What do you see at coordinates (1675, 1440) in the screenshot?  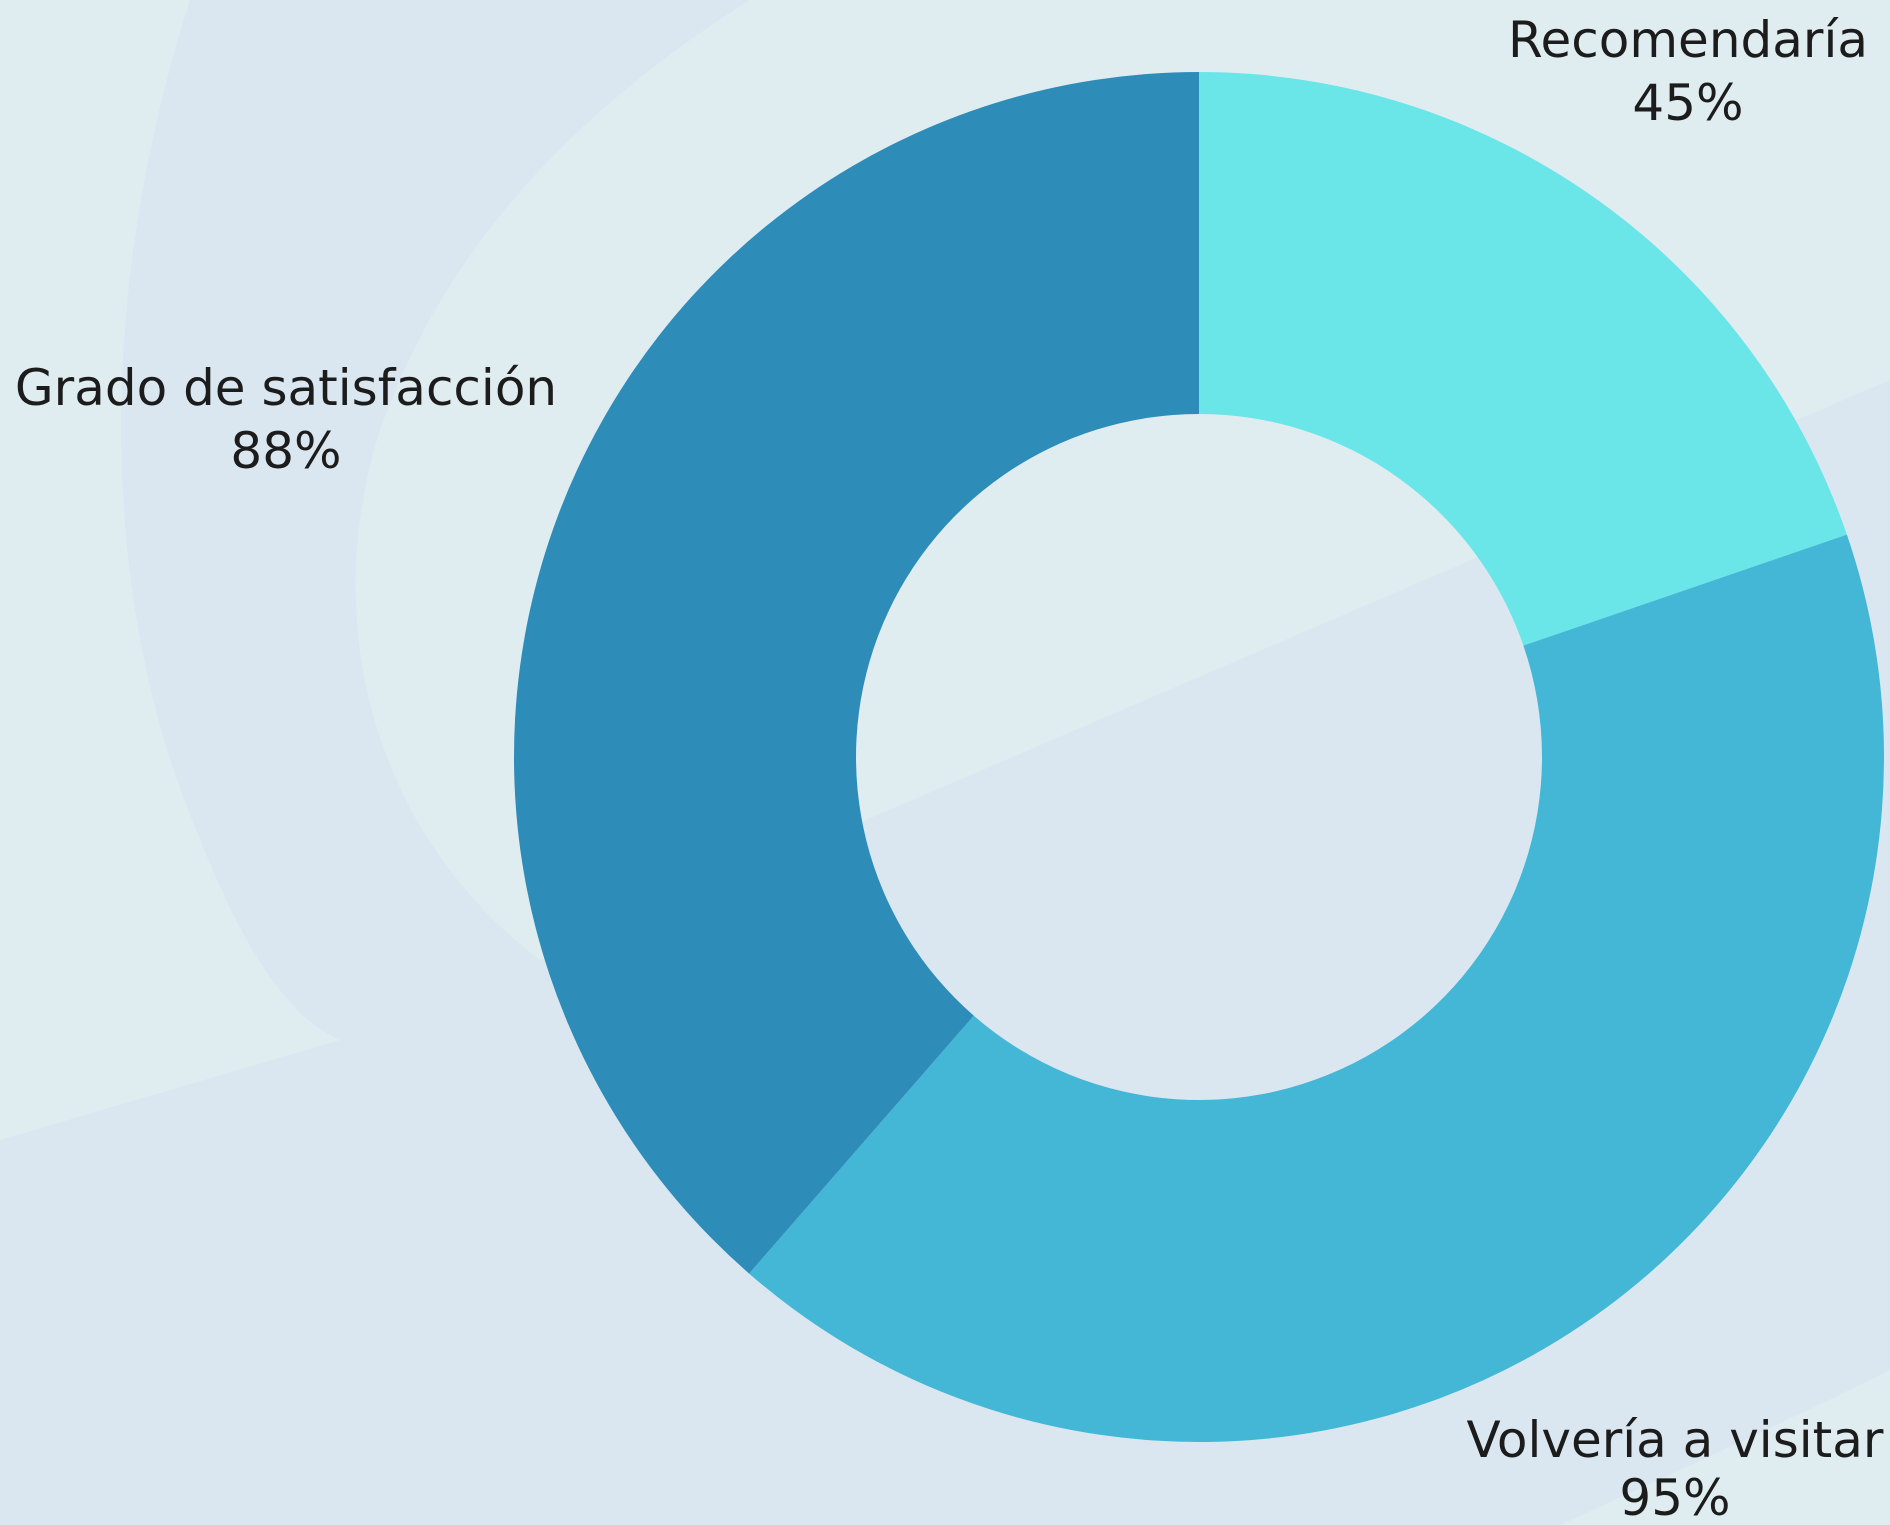 I see `label-volveria-a-visitar-name: Volvería a visitar` at bounding box center [1675, 1440].